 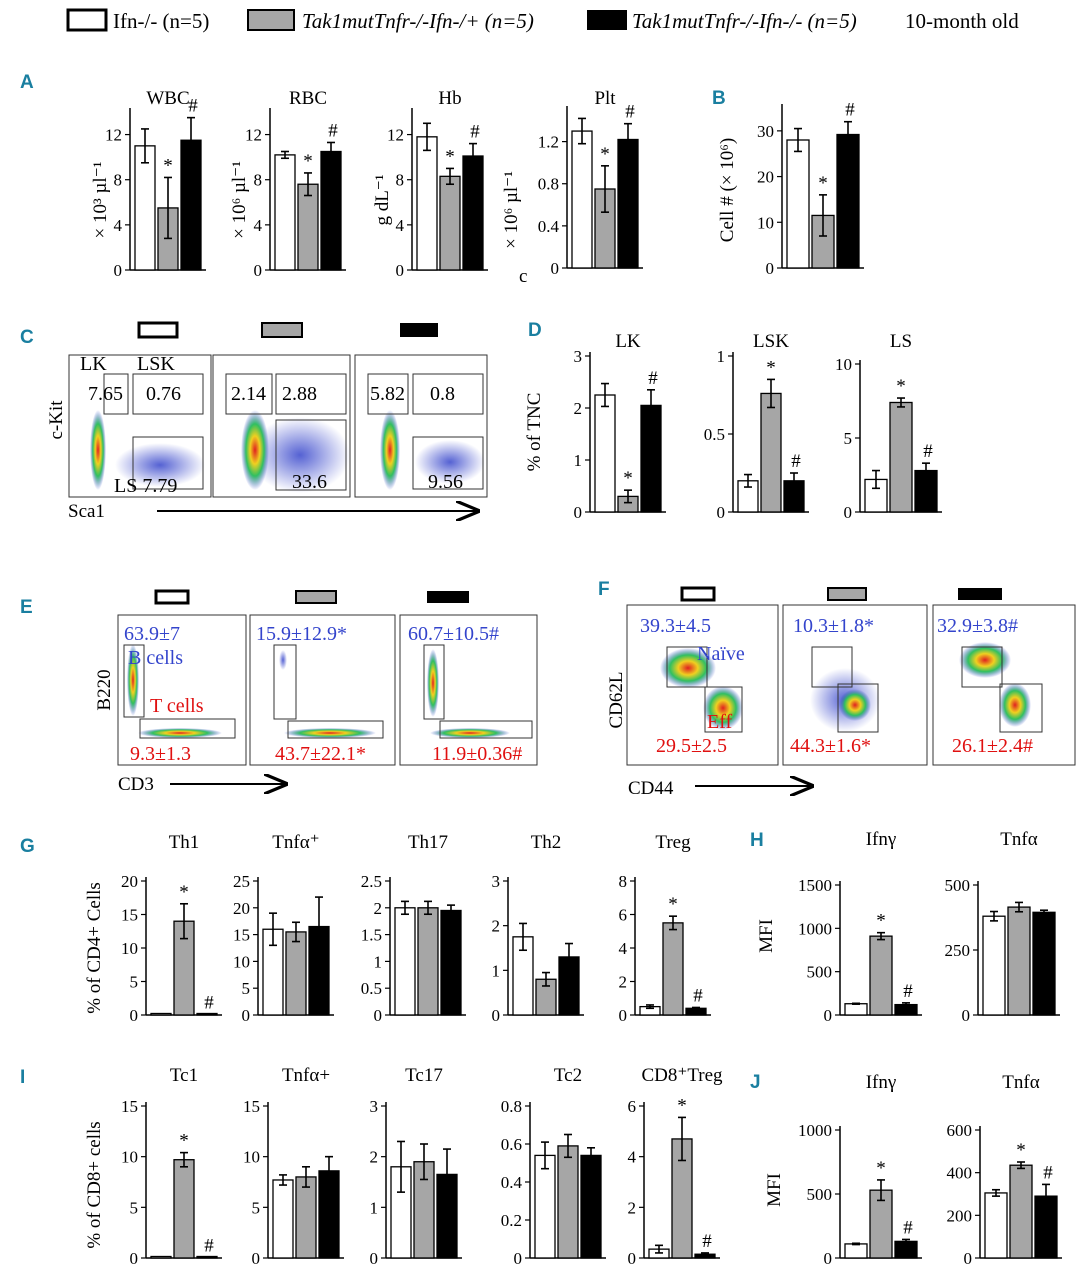 I want to click on y-tick-label-i-tc2-4: 0.8, so click(x=511, y=1106).